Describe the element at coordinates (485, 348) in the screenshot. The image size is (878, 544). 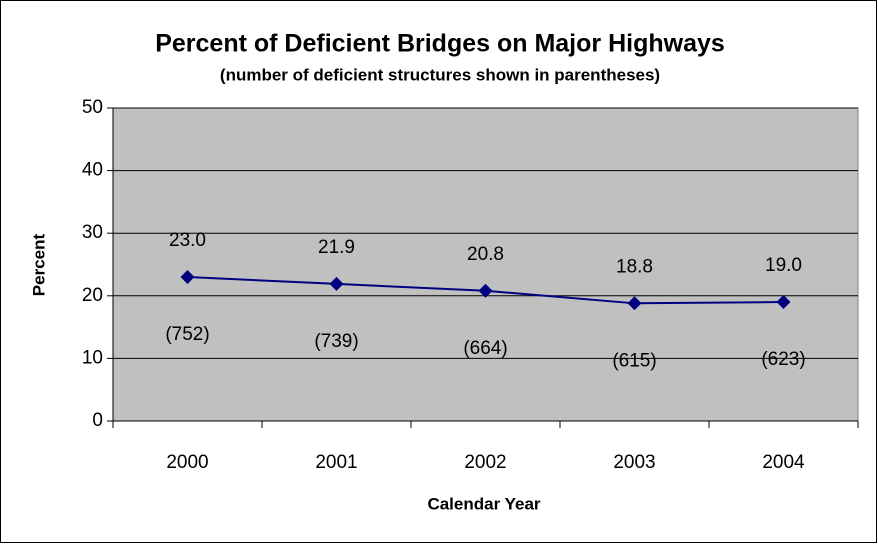
I see `annotation: (664)` at that location.